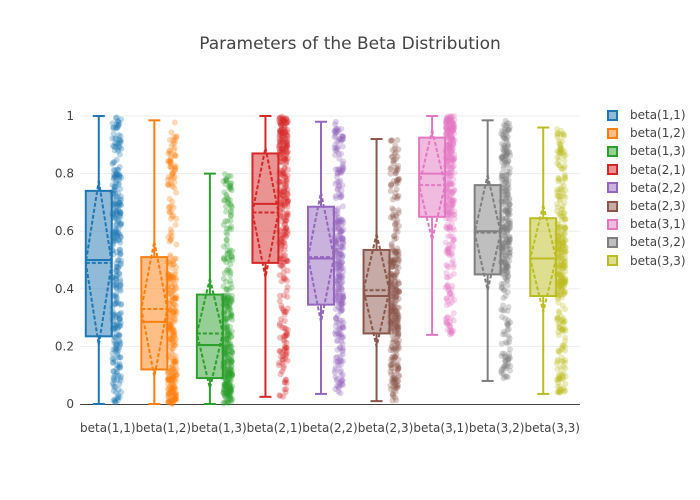  What do you see at coordinates (653, 115) in the screenshot?
I see `legend-item: beta(1,1)` at bounding box center [653, 115].